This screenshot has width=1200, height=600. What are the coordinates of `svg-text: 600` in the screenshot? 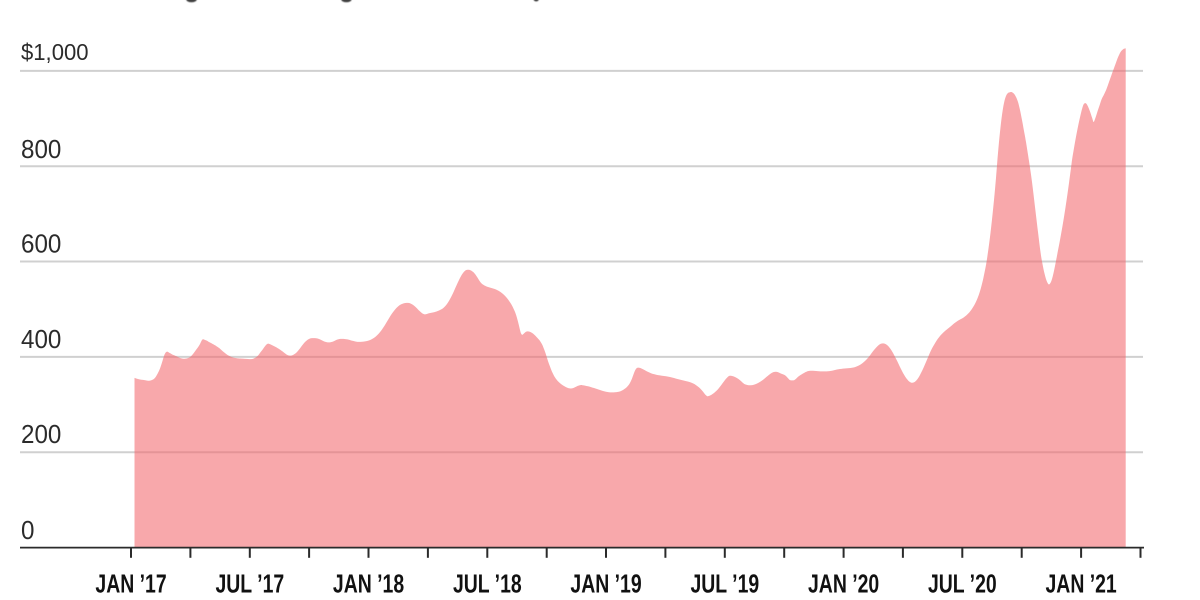 It's located at (41, 244).